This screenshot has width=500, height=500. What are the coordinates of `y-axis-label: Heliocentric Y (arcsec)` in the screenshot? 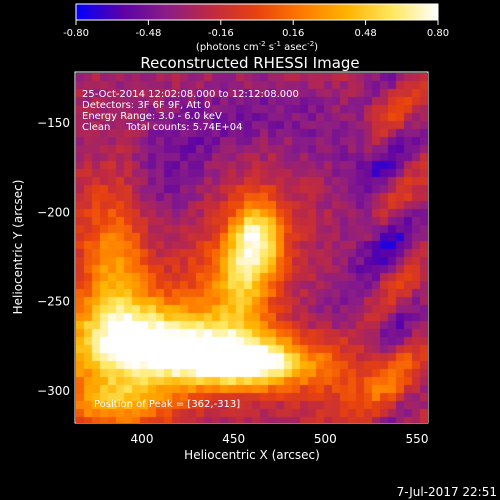 It's located at (18, 247).